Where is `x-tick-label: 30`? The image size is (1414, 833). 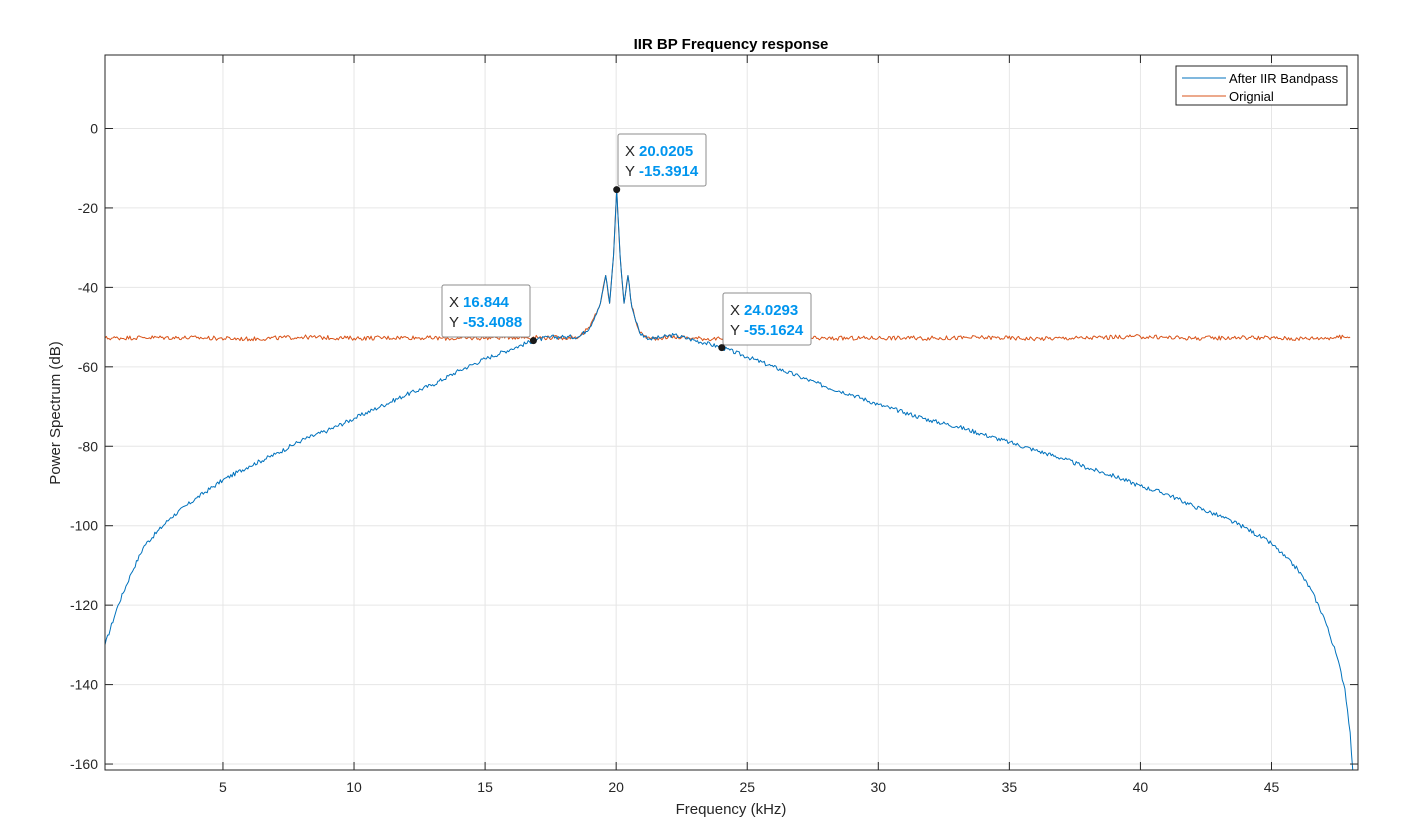
x-tick-label: 30 is located at coordinates (879, 787).